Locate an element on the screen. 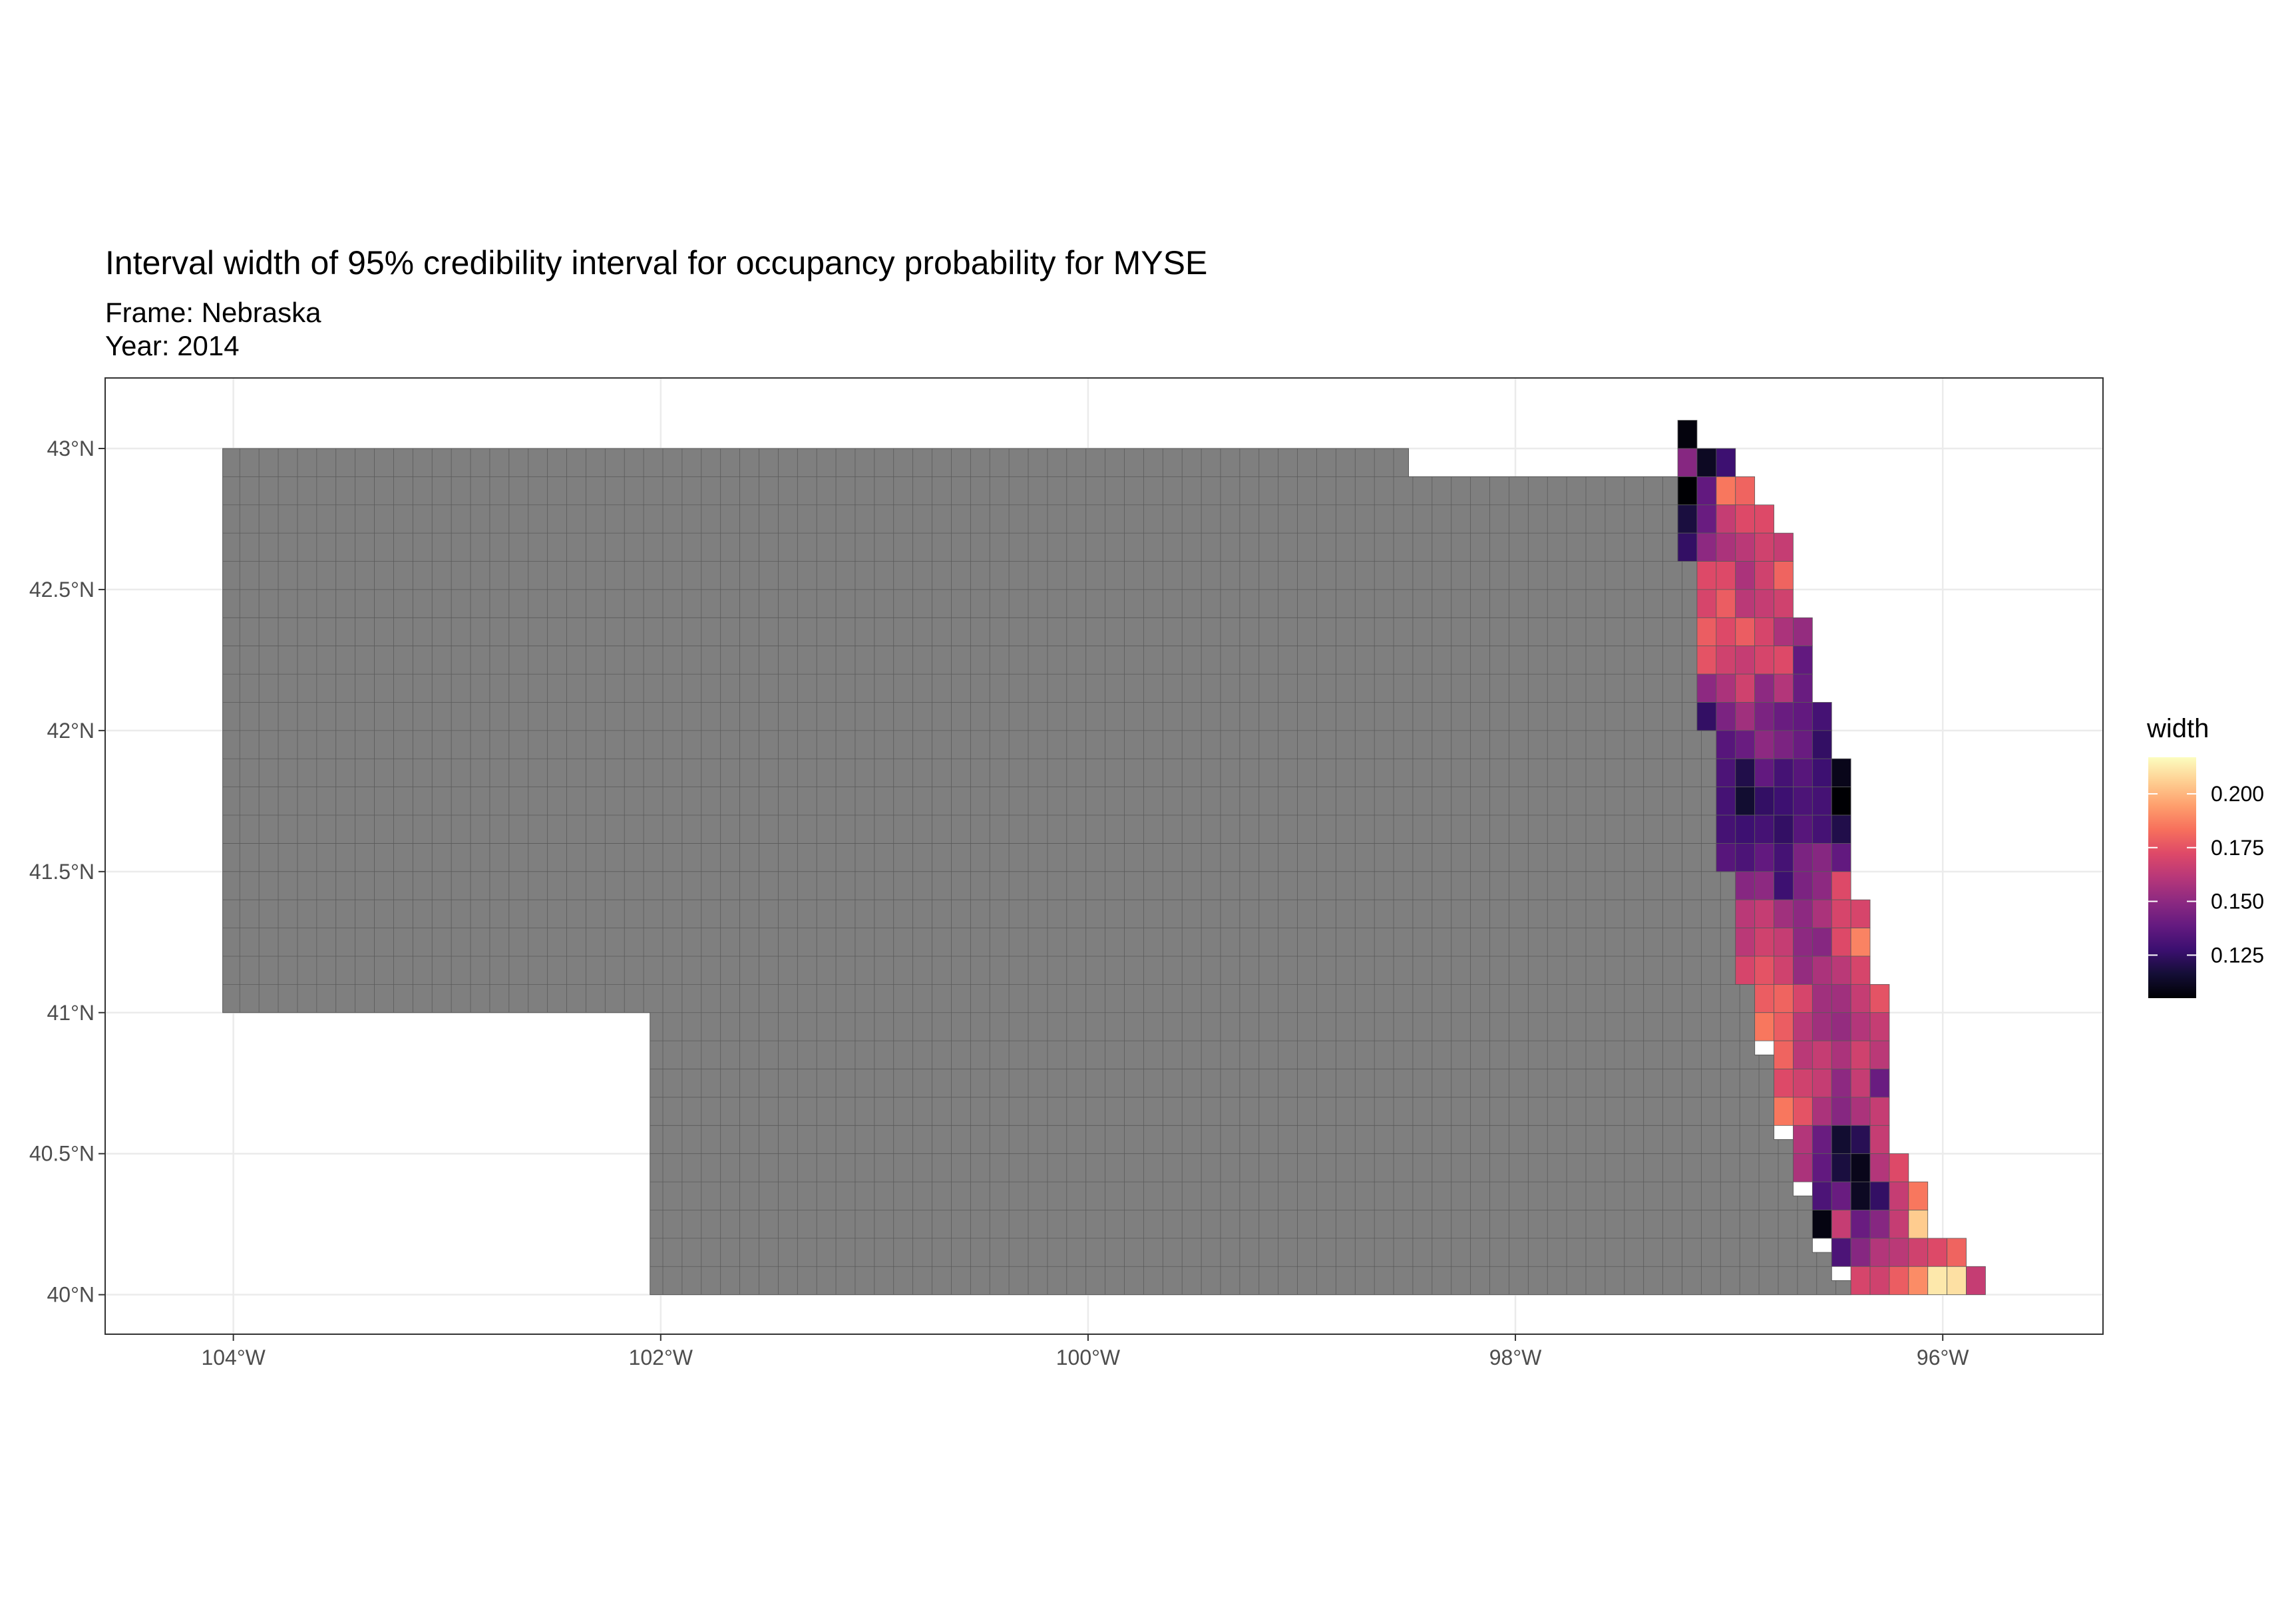 This screenshot has width=2296, height=1615. legend-title: width is located at coordinates (2177, 728).